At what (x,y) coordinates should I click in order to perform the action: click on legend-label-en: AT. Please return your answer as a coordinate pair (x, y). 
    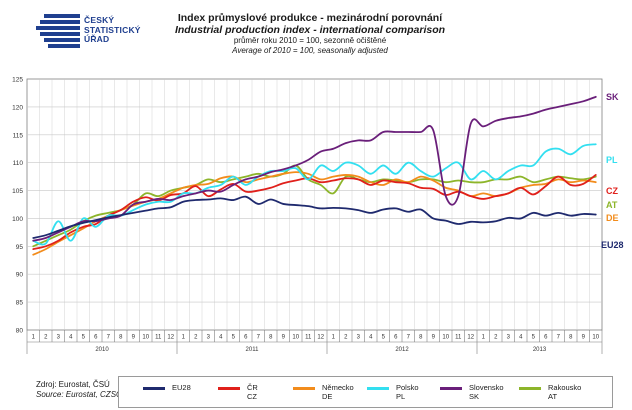
    Looking at the image, I should click on (553, 396).